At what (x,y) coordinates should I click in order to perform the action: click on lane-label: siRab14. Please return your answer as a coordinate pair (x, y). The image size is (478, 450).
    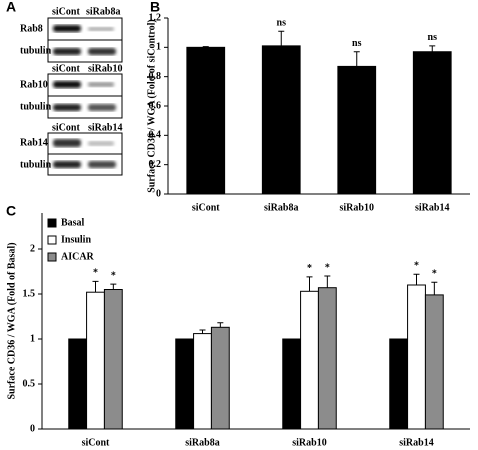
    Looking at the image, I should click on (105, 127).